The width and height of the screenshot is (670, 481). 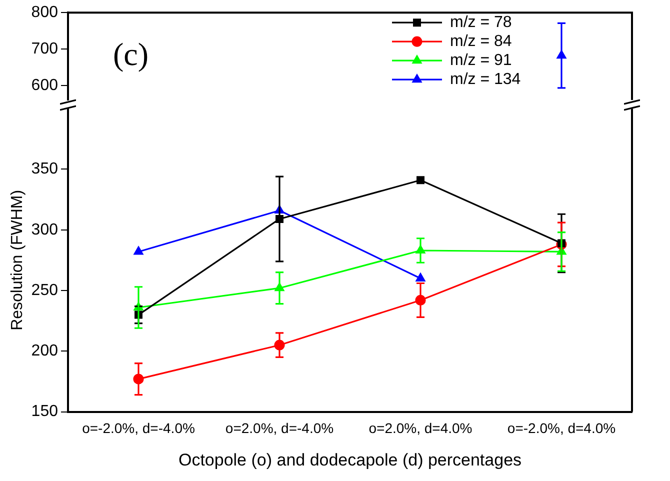 I want to click on annotation: (c), so click(x=131, y=54).